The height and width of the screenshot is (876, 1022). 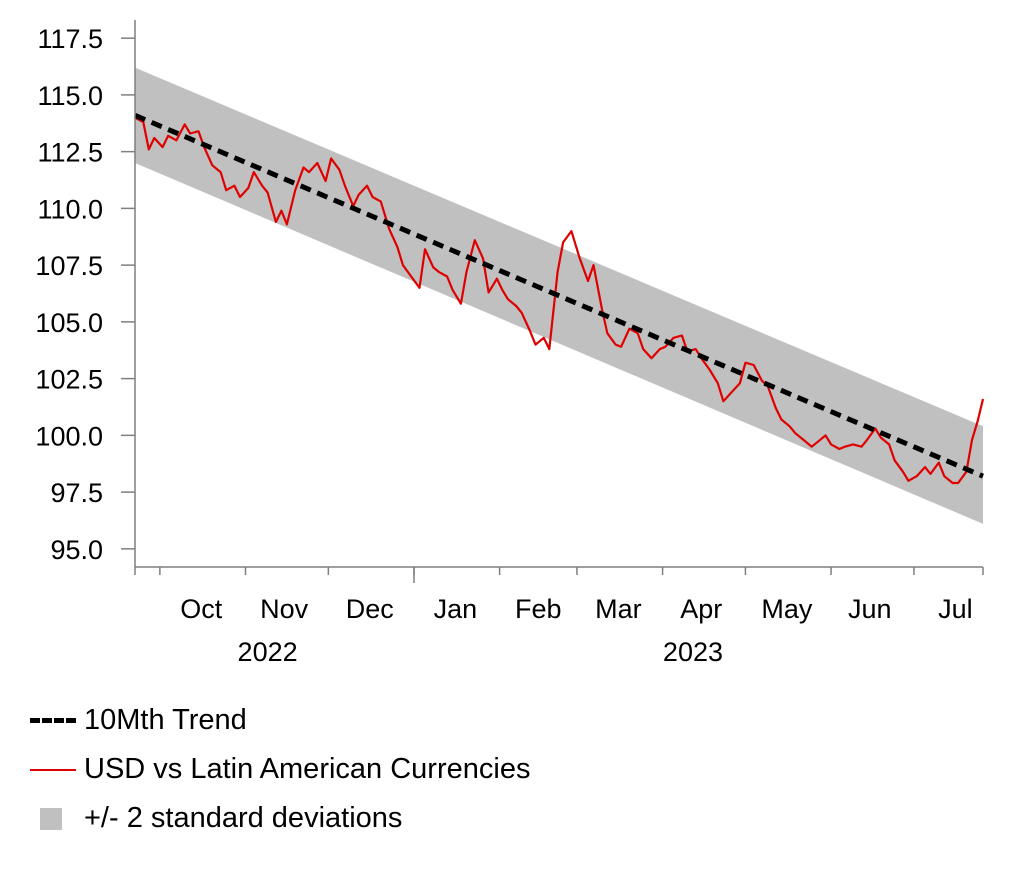 I want to click on legend-item-series: USD vs Latin American Currencies, so click(x=280, y=769).